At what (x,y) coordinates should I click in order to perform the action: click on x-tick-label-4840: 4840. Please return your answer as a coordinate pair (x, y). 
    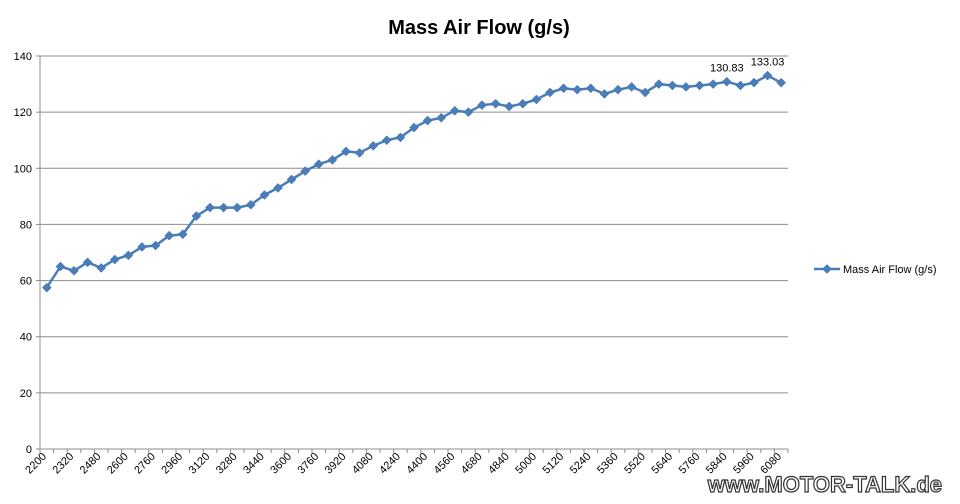
    Looking at the image, I should click on (499, 464).